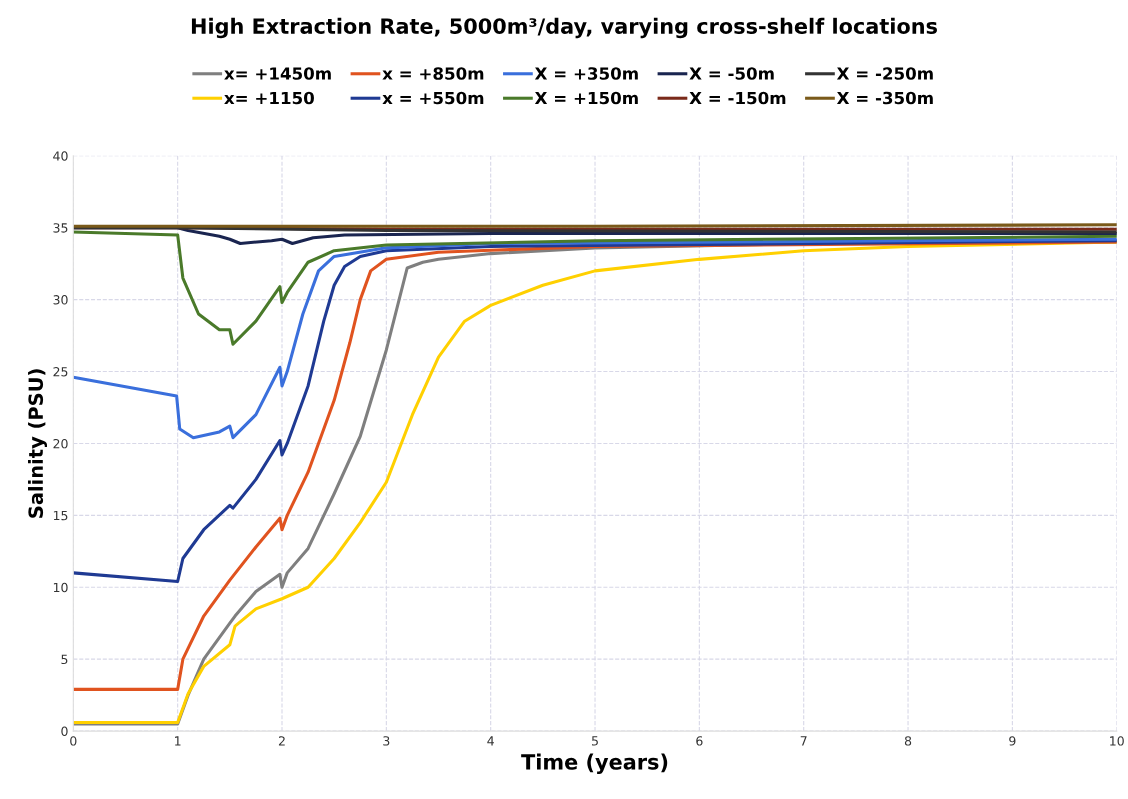 Image resolution: width=1128 pixels, height=799 pixels. I want to click on legend-label: X = -350m, so click(884, 98).